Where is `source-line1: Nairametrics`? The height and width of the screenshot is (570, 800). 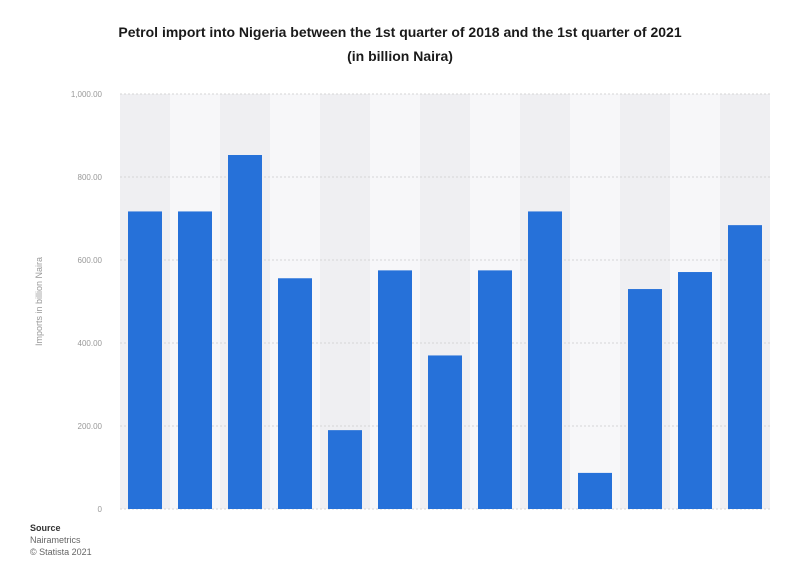 source-line1: Nairametrics is located at coordinates (55, 540).